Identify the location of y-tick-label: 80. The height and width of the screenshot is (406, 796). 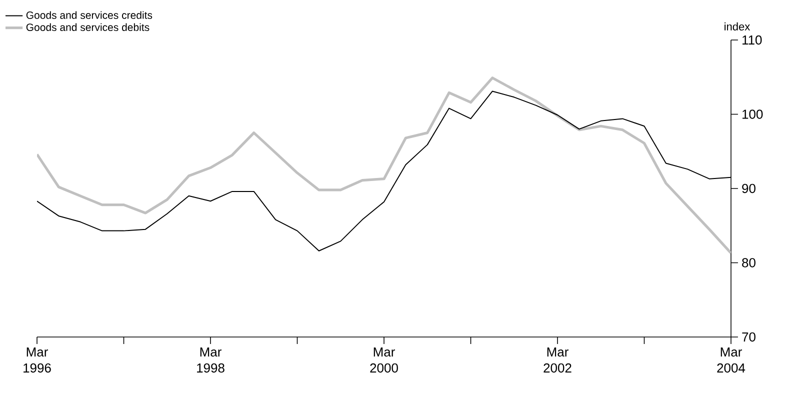
(749, 263).